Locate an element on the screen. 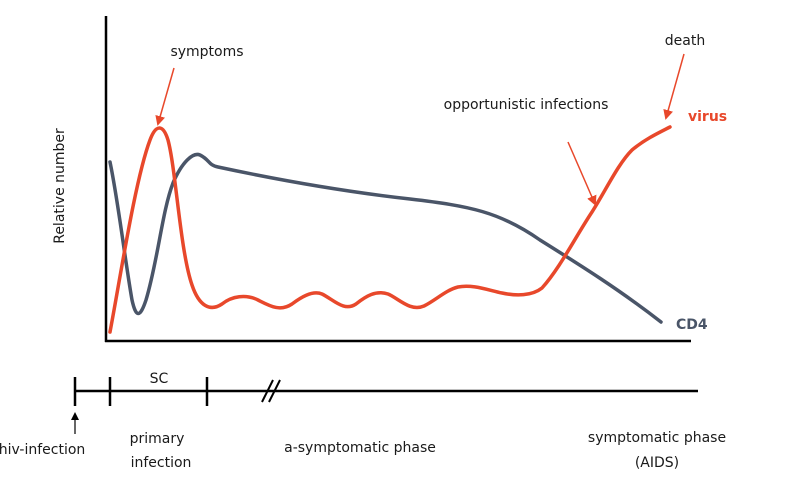  primary-infection-label-line1: primary is located at coordinates (157, 439).